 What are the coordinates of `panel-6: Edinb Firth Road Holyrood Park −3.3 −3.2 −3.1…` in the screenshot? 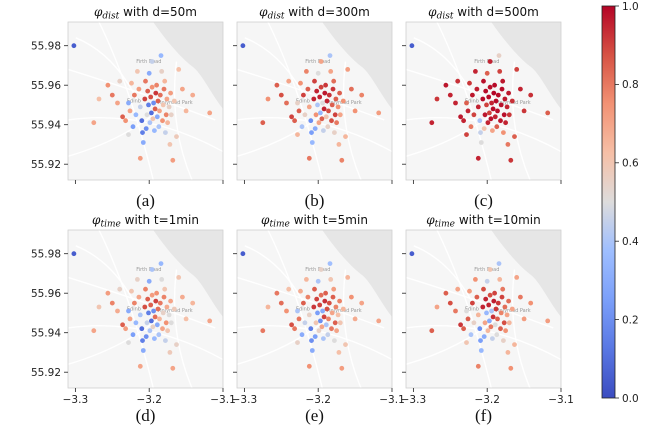 It's located at (487, 319).